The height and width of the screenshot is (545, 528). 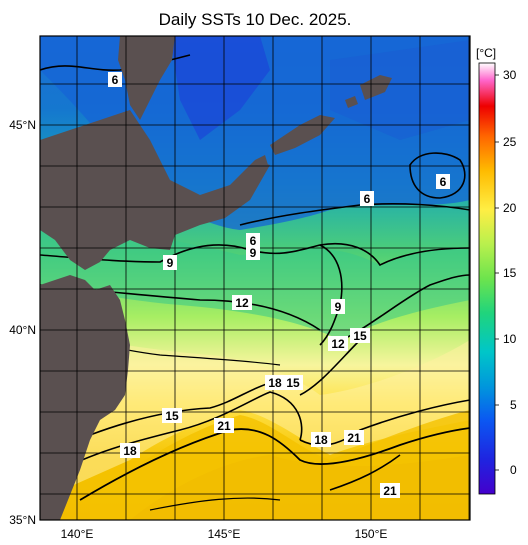 I want to click on legend-tick-15: 15, so click(x=510, y=273).